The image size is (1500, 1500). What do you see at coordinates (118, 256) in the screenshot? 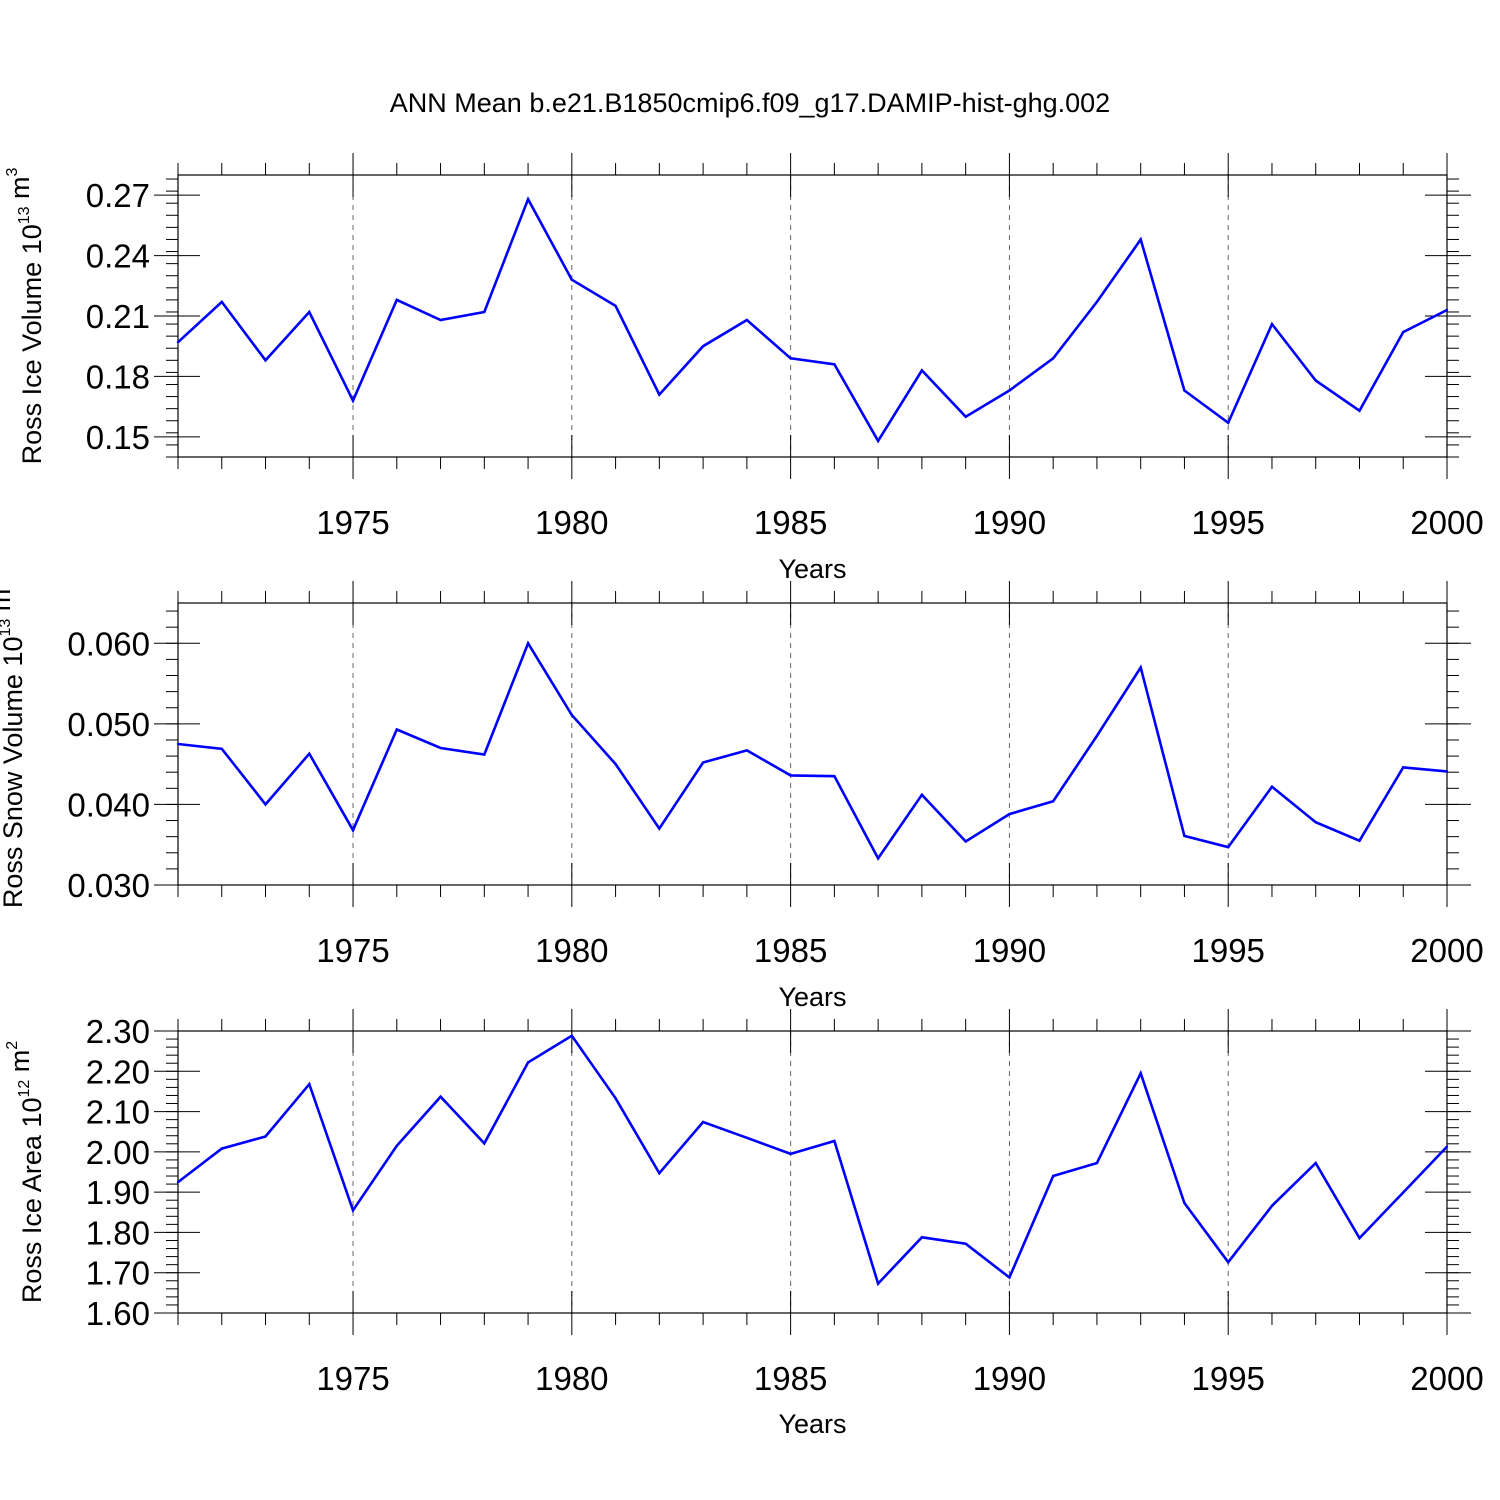
I see `y-tick-label: 0.24` at bounding box center [118, 256].